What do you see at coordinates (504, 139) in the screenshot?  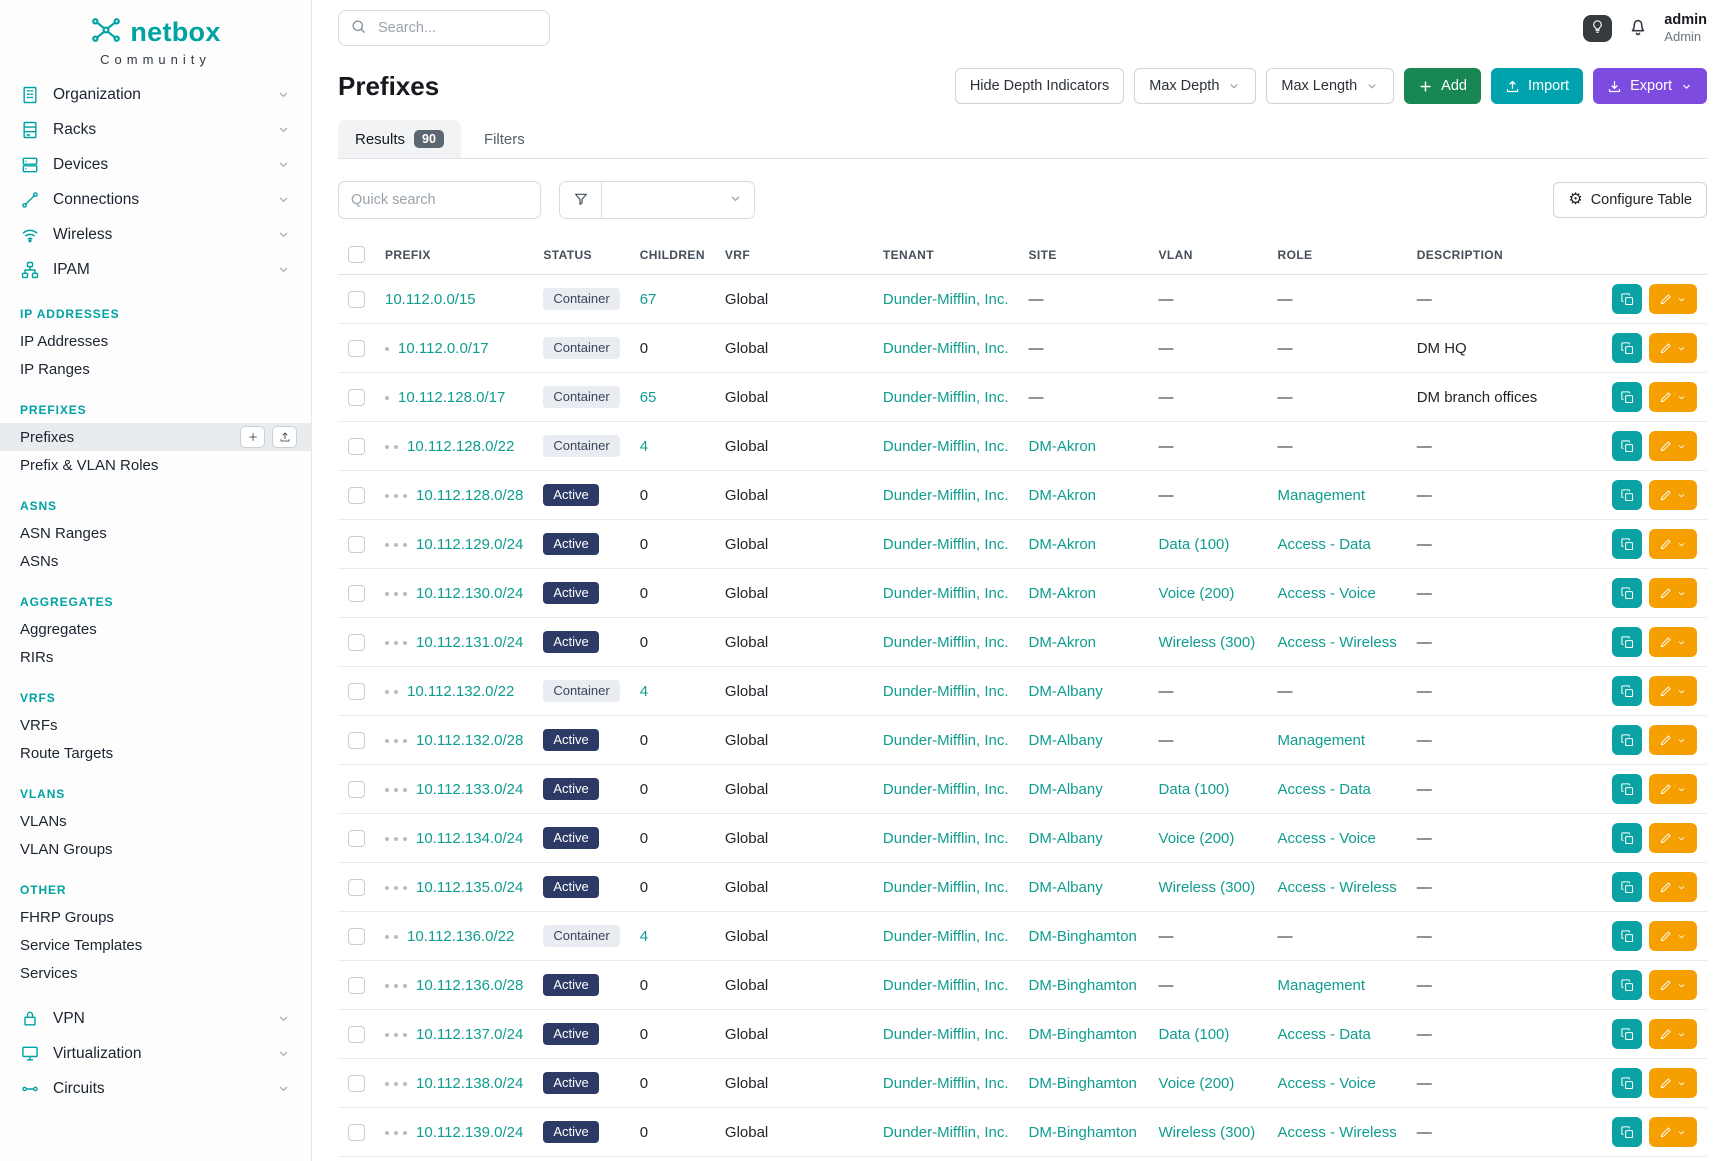 I see `tab-filters: Filters` at bounding box center [504, 139].